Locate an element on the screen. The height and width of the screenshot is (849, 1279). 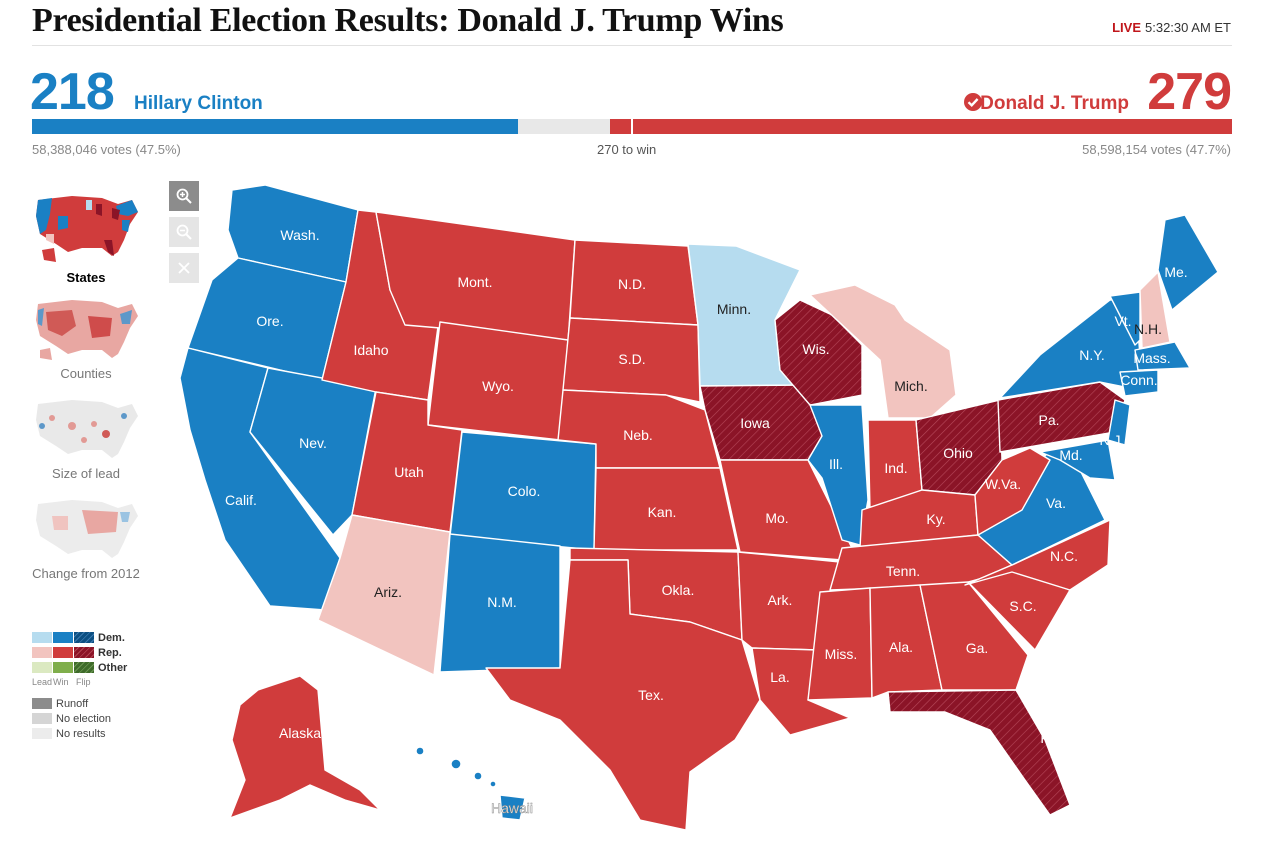
live-badge: LIVE is located at coordinates (1126, 27).